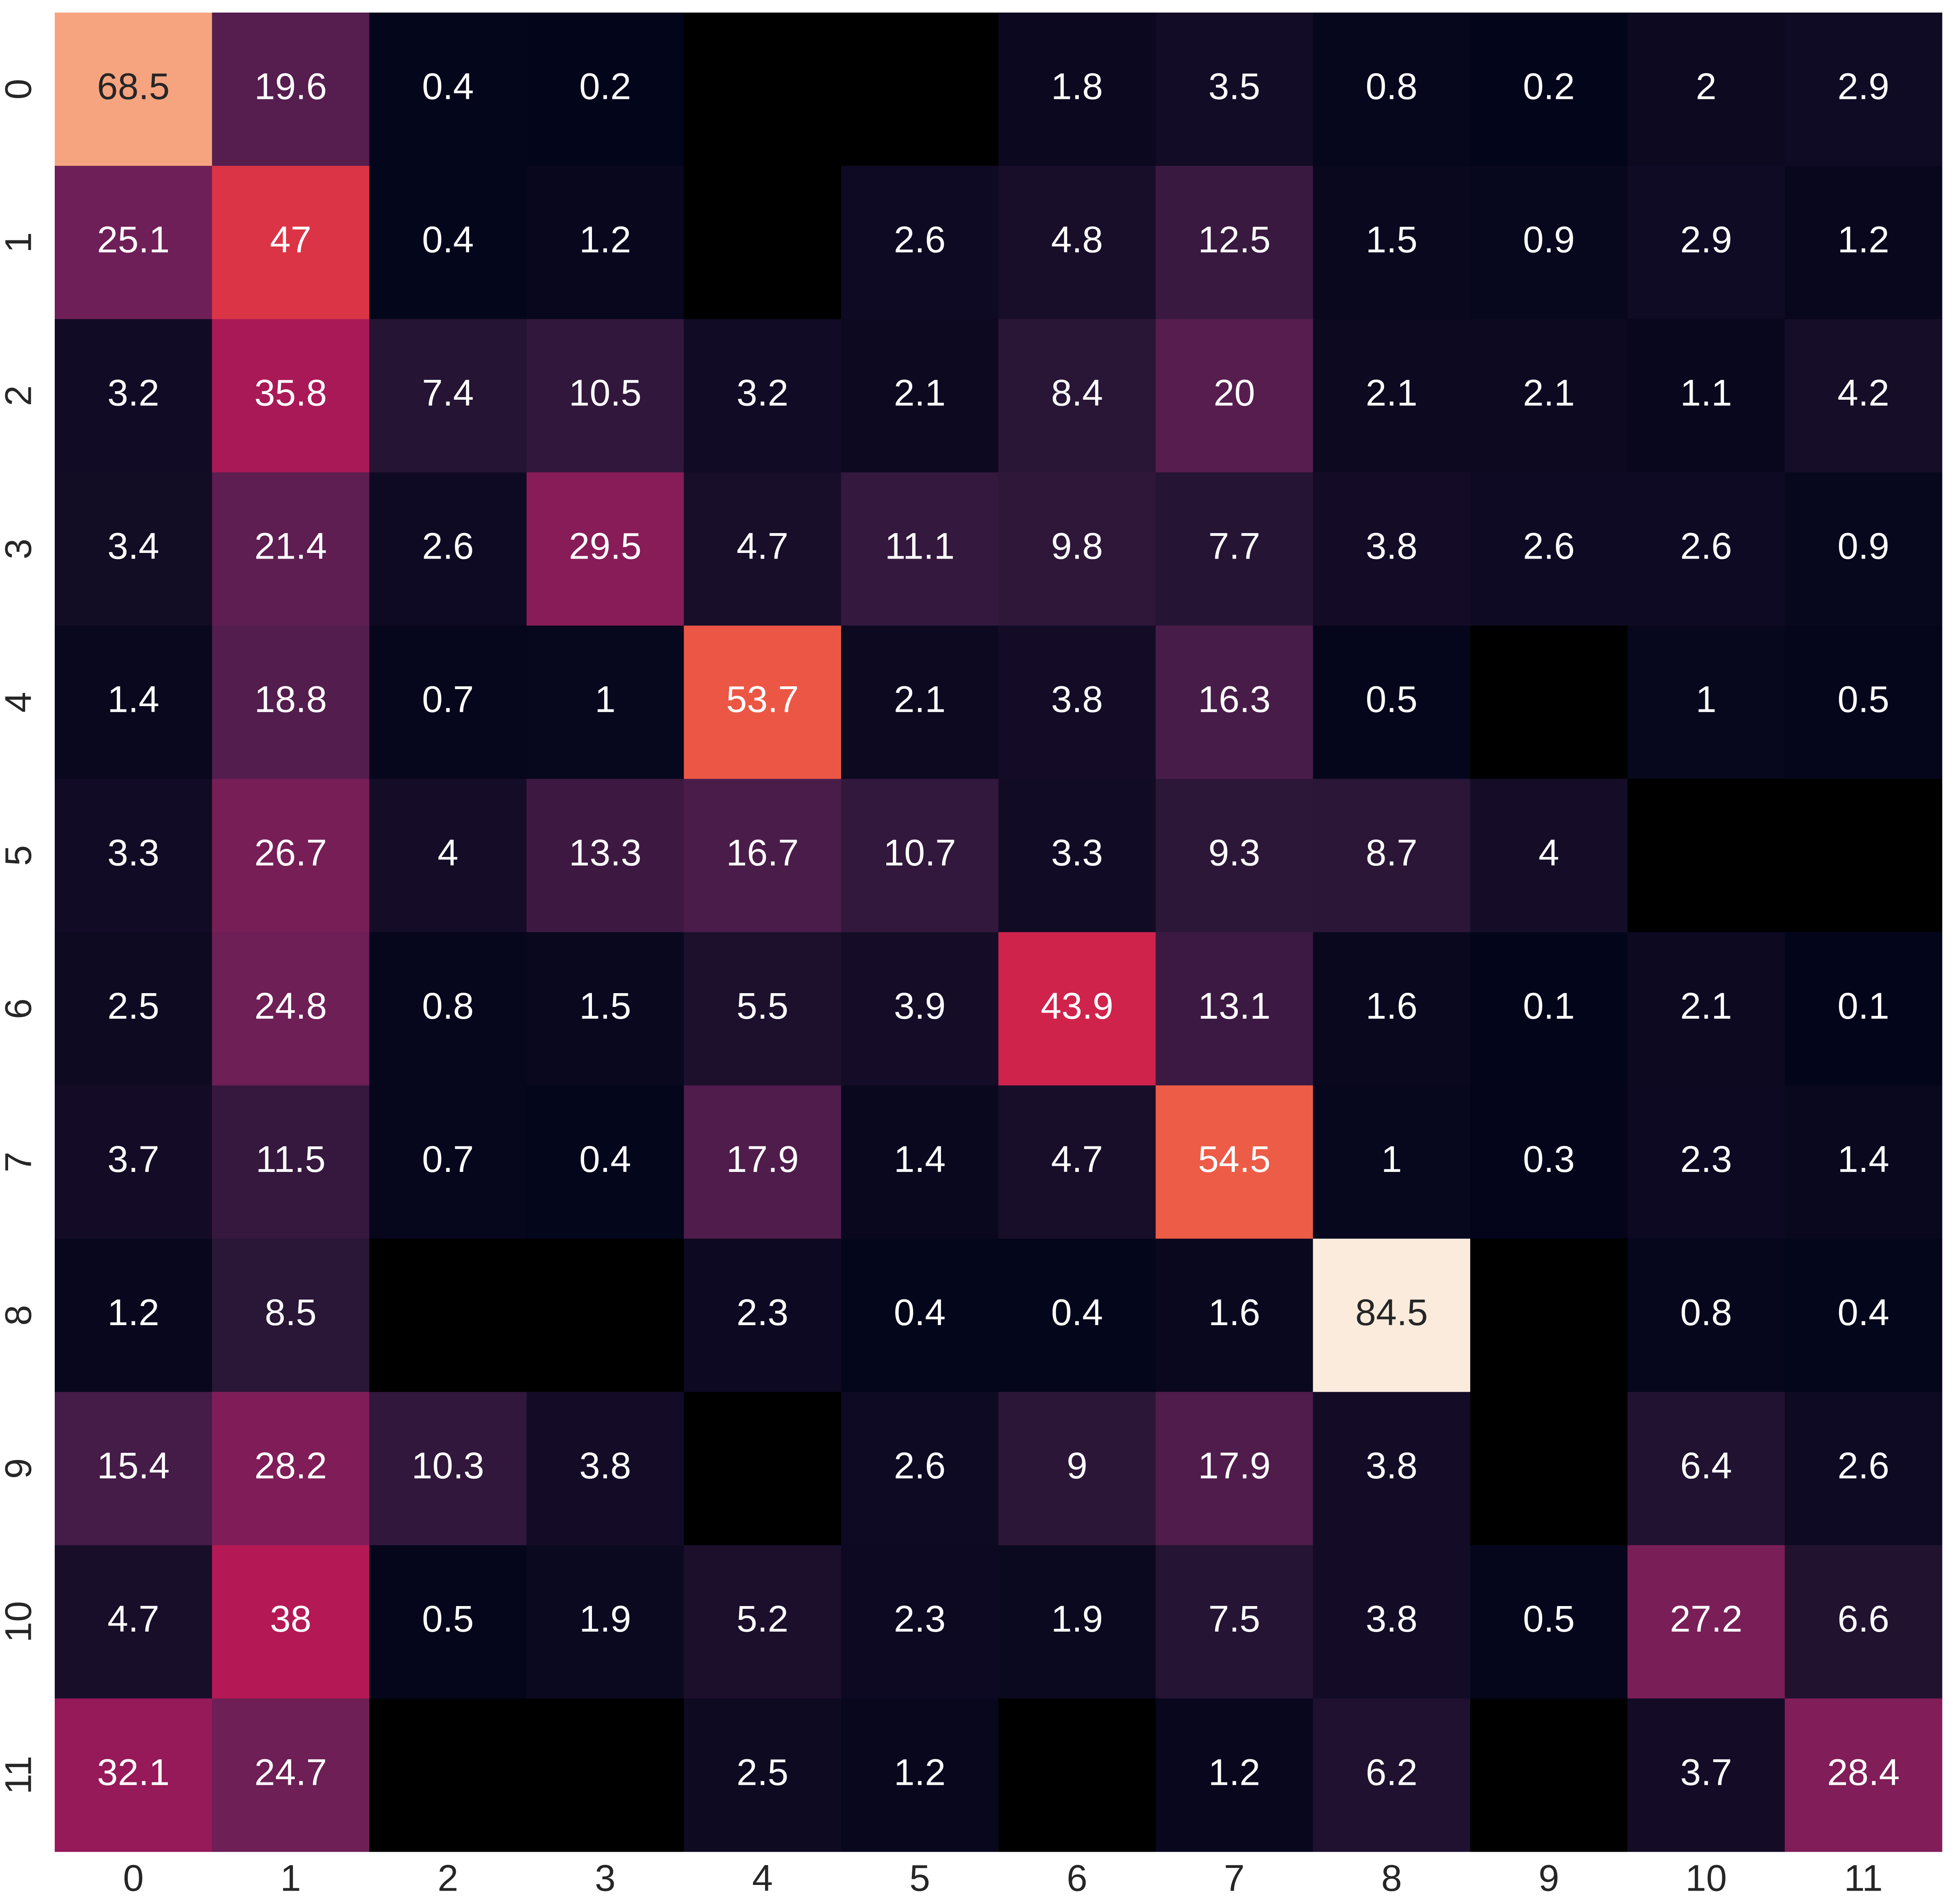  Describe the element at coordinates (762, 853) in the screenshot. I see `cell-label: 16.7` at that location.